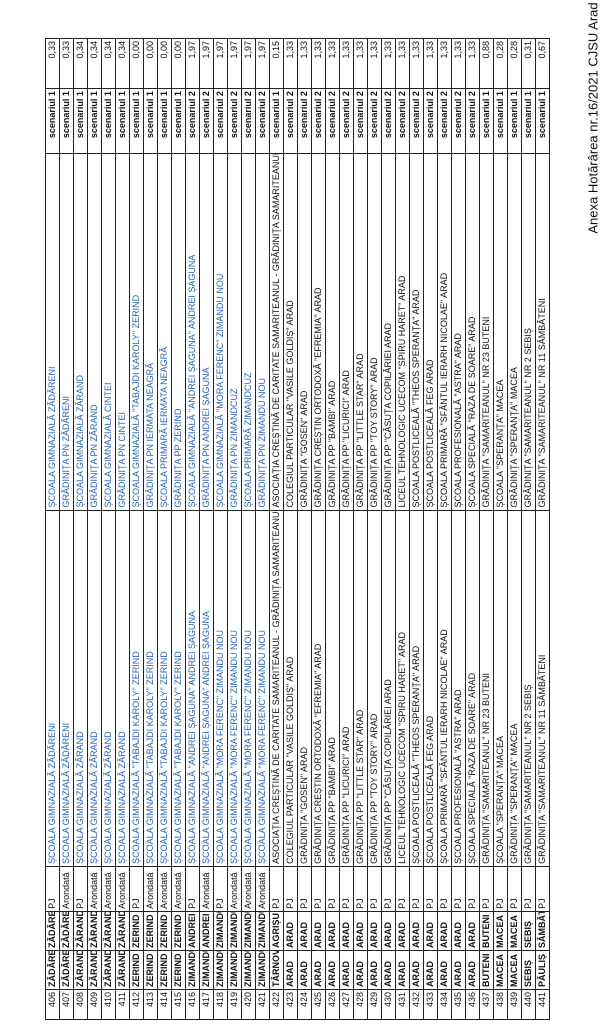 The image size is (604, 1024). Describe the element at coordinates (318, 1004) in the screenshot. I see `row-number: 425` at that location.